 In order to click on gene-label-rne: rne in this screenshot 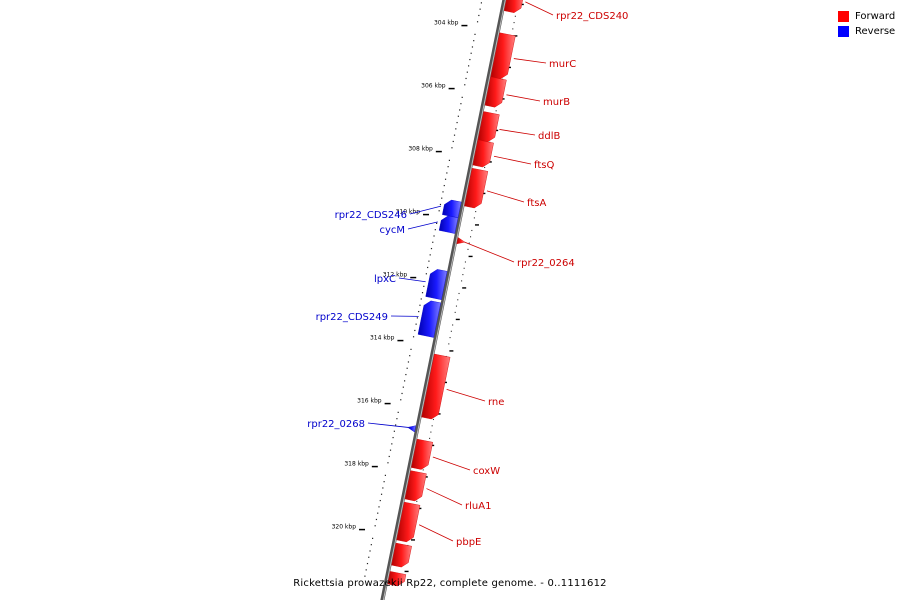, I will do `click(496, 402)`.